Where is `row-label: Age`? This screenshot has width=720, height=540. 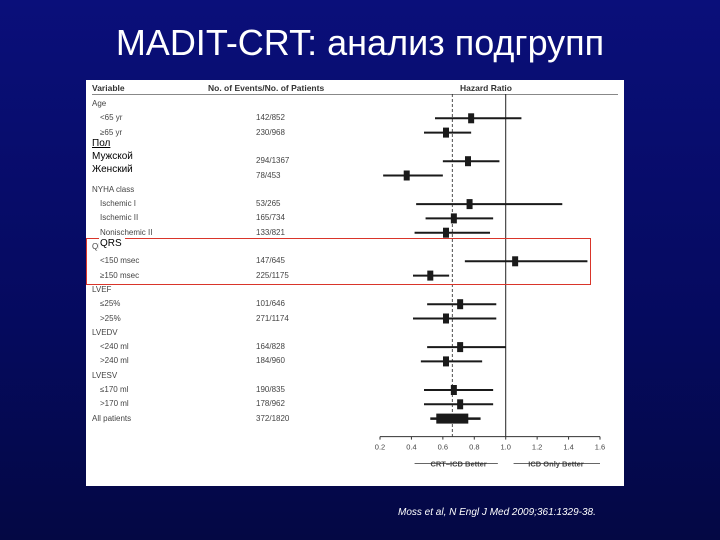
row-label: Age is located at coordinates (99, 103).